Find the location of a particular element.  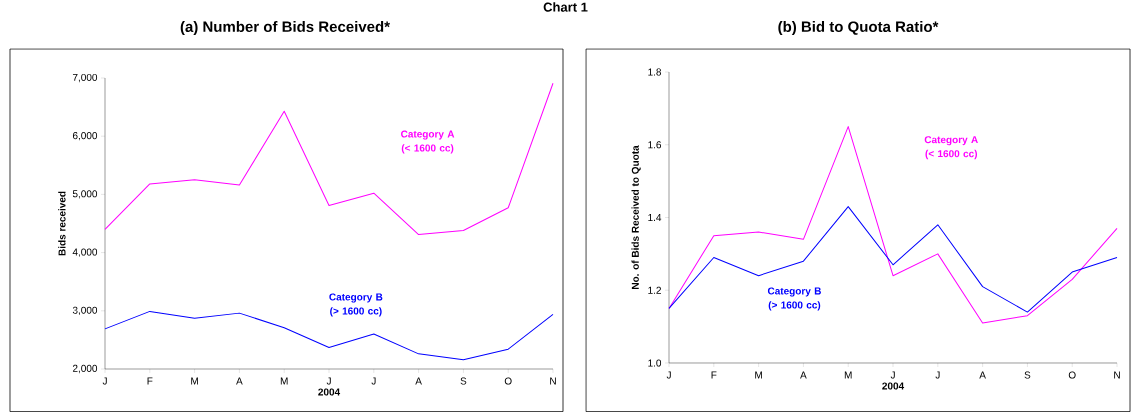

caption: Chart 1 is located at coordinates (565, 7).